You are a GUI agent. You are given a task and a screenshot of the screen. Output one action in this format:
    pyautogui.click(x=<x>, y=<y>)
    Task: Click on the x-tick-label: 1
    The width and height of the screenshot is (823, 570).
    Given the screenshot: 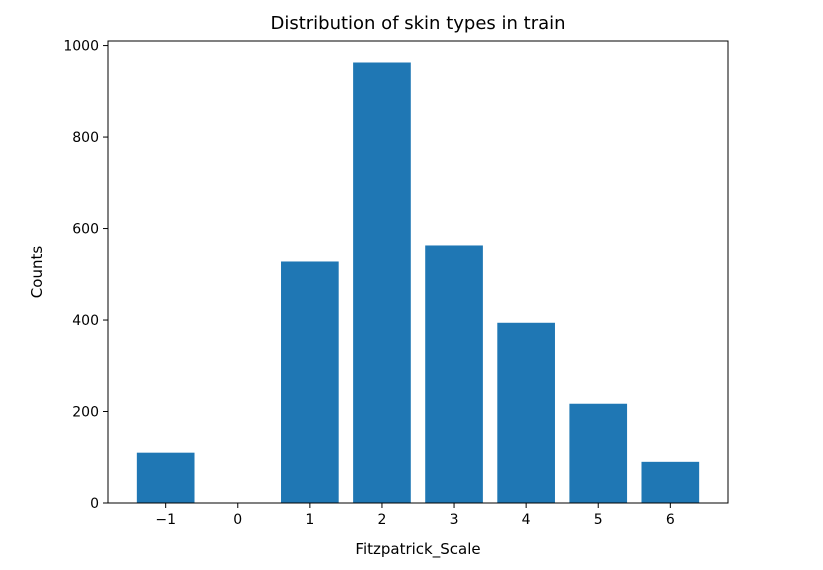 What is the action you would take?
    pyautogui.click(x=309, y=520)
    